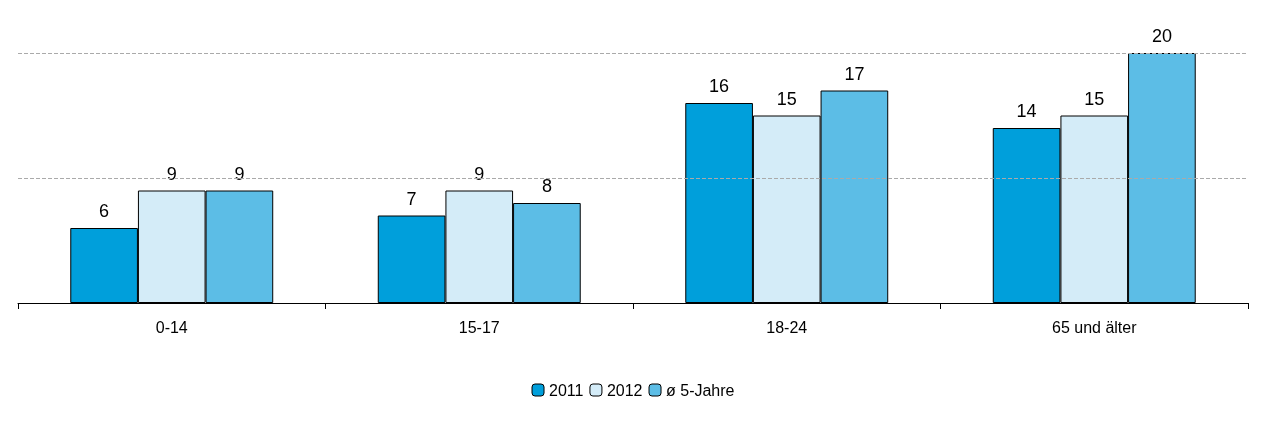 The image size is (1269, 421). I want to click on x-tick-label: 18-24, so click(787, 327).